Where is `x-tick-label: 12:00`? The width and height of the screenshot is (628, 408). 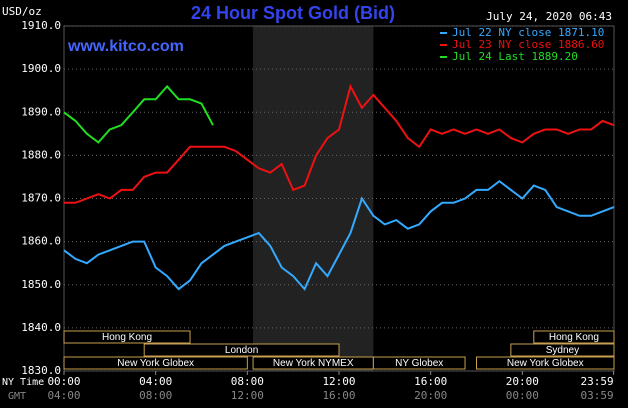
x-tick-label: 12:00 is located at coordinates (338, 381).